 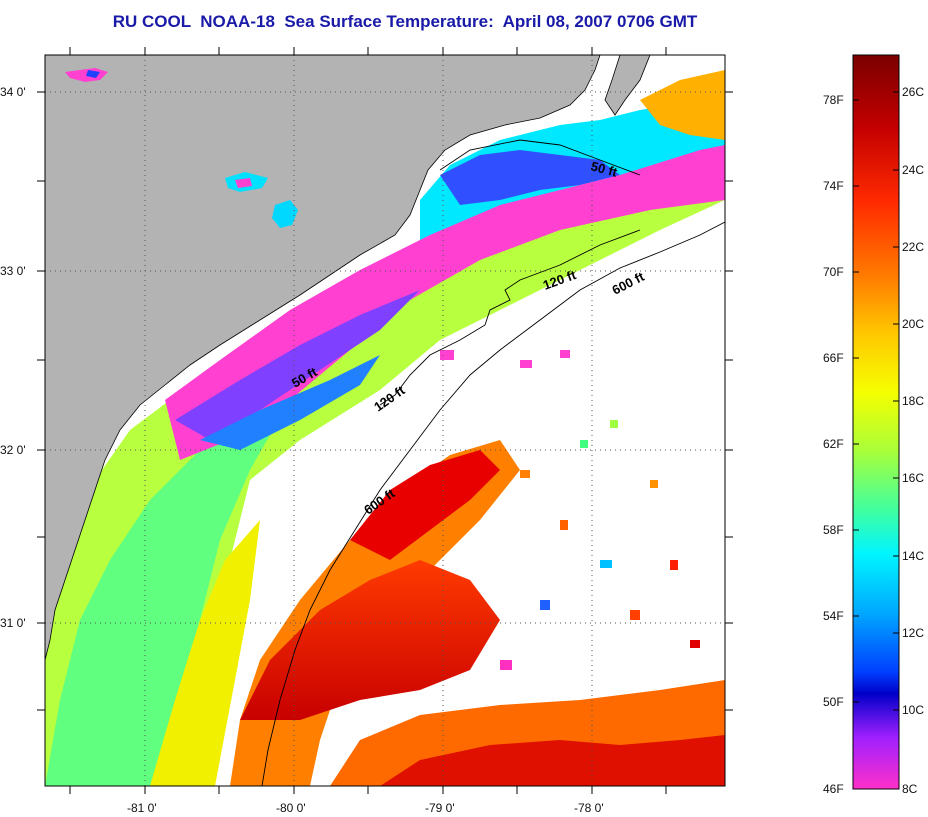 I want to click on sst-yellow, so click(x=205, y=653).